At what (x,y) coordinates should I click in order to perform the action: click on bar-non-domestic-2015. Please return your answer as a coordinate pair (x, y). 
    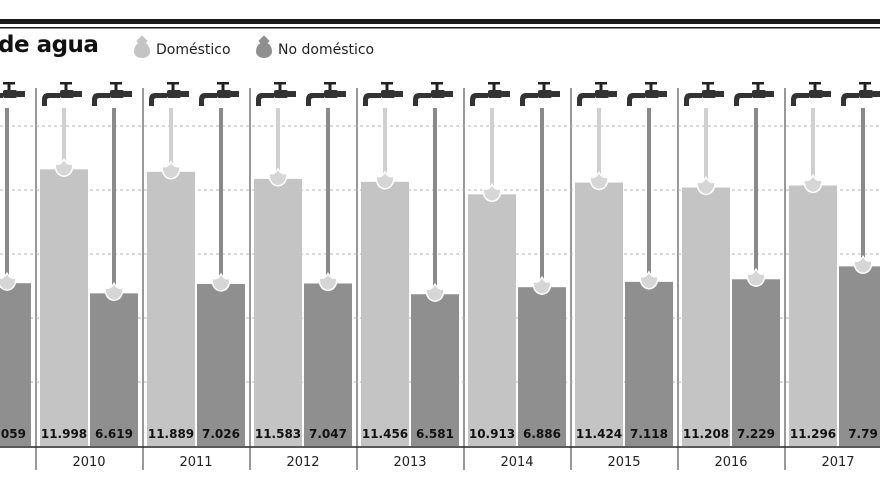
    Looking at the image, I should click on (649, 363).